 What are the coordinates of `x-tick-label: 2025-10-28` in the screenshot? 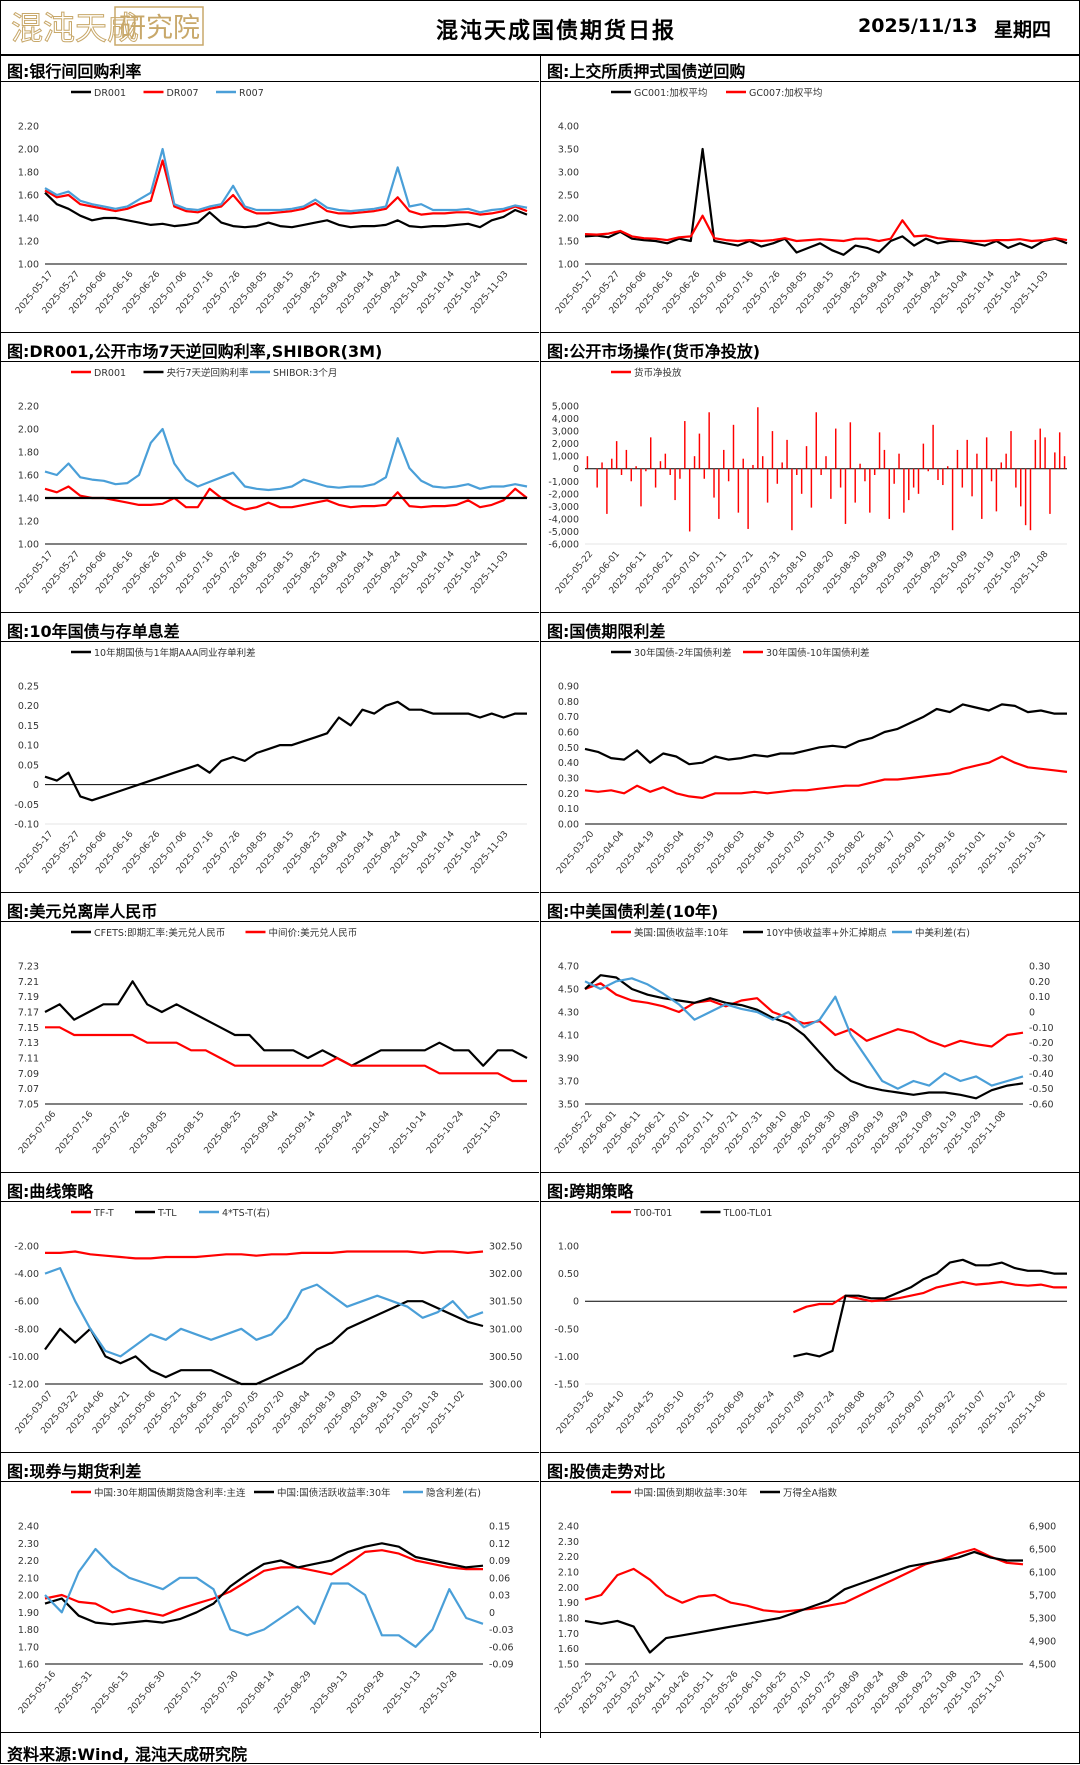 It's located at (438, 1692).